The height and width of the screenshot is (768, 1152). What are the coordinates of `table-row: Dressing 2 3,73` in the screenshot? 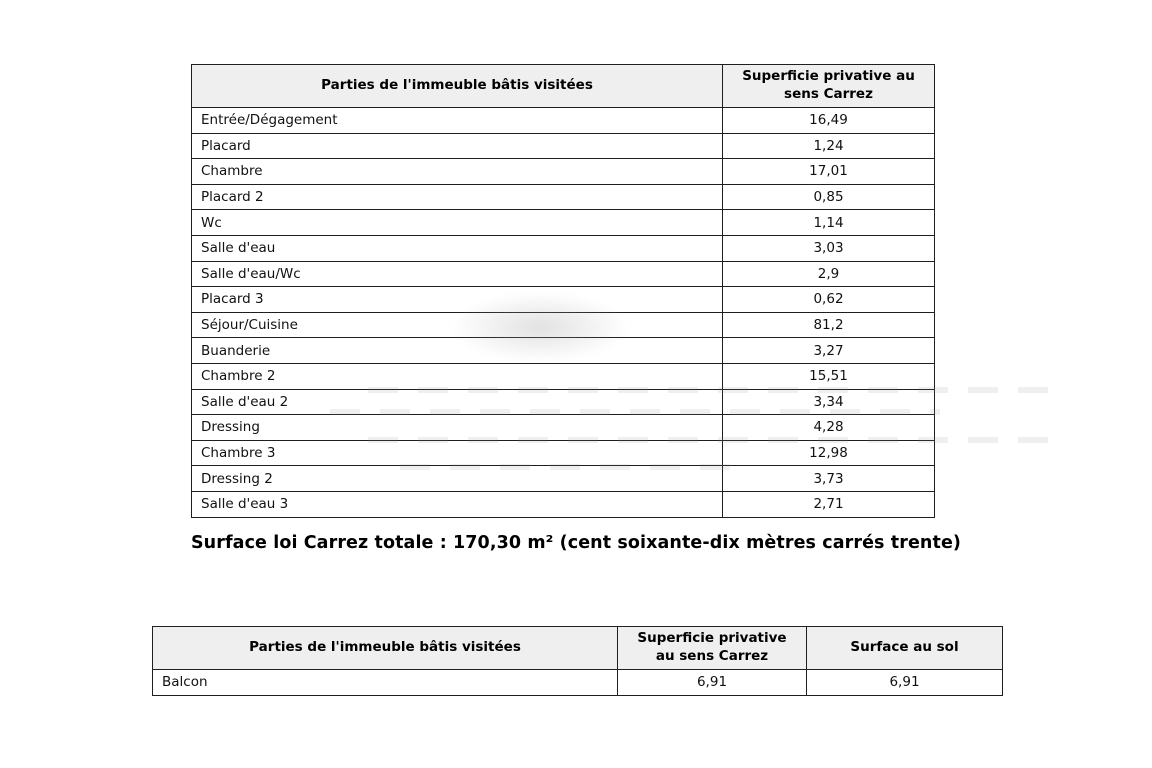 It's located at (563, 478).